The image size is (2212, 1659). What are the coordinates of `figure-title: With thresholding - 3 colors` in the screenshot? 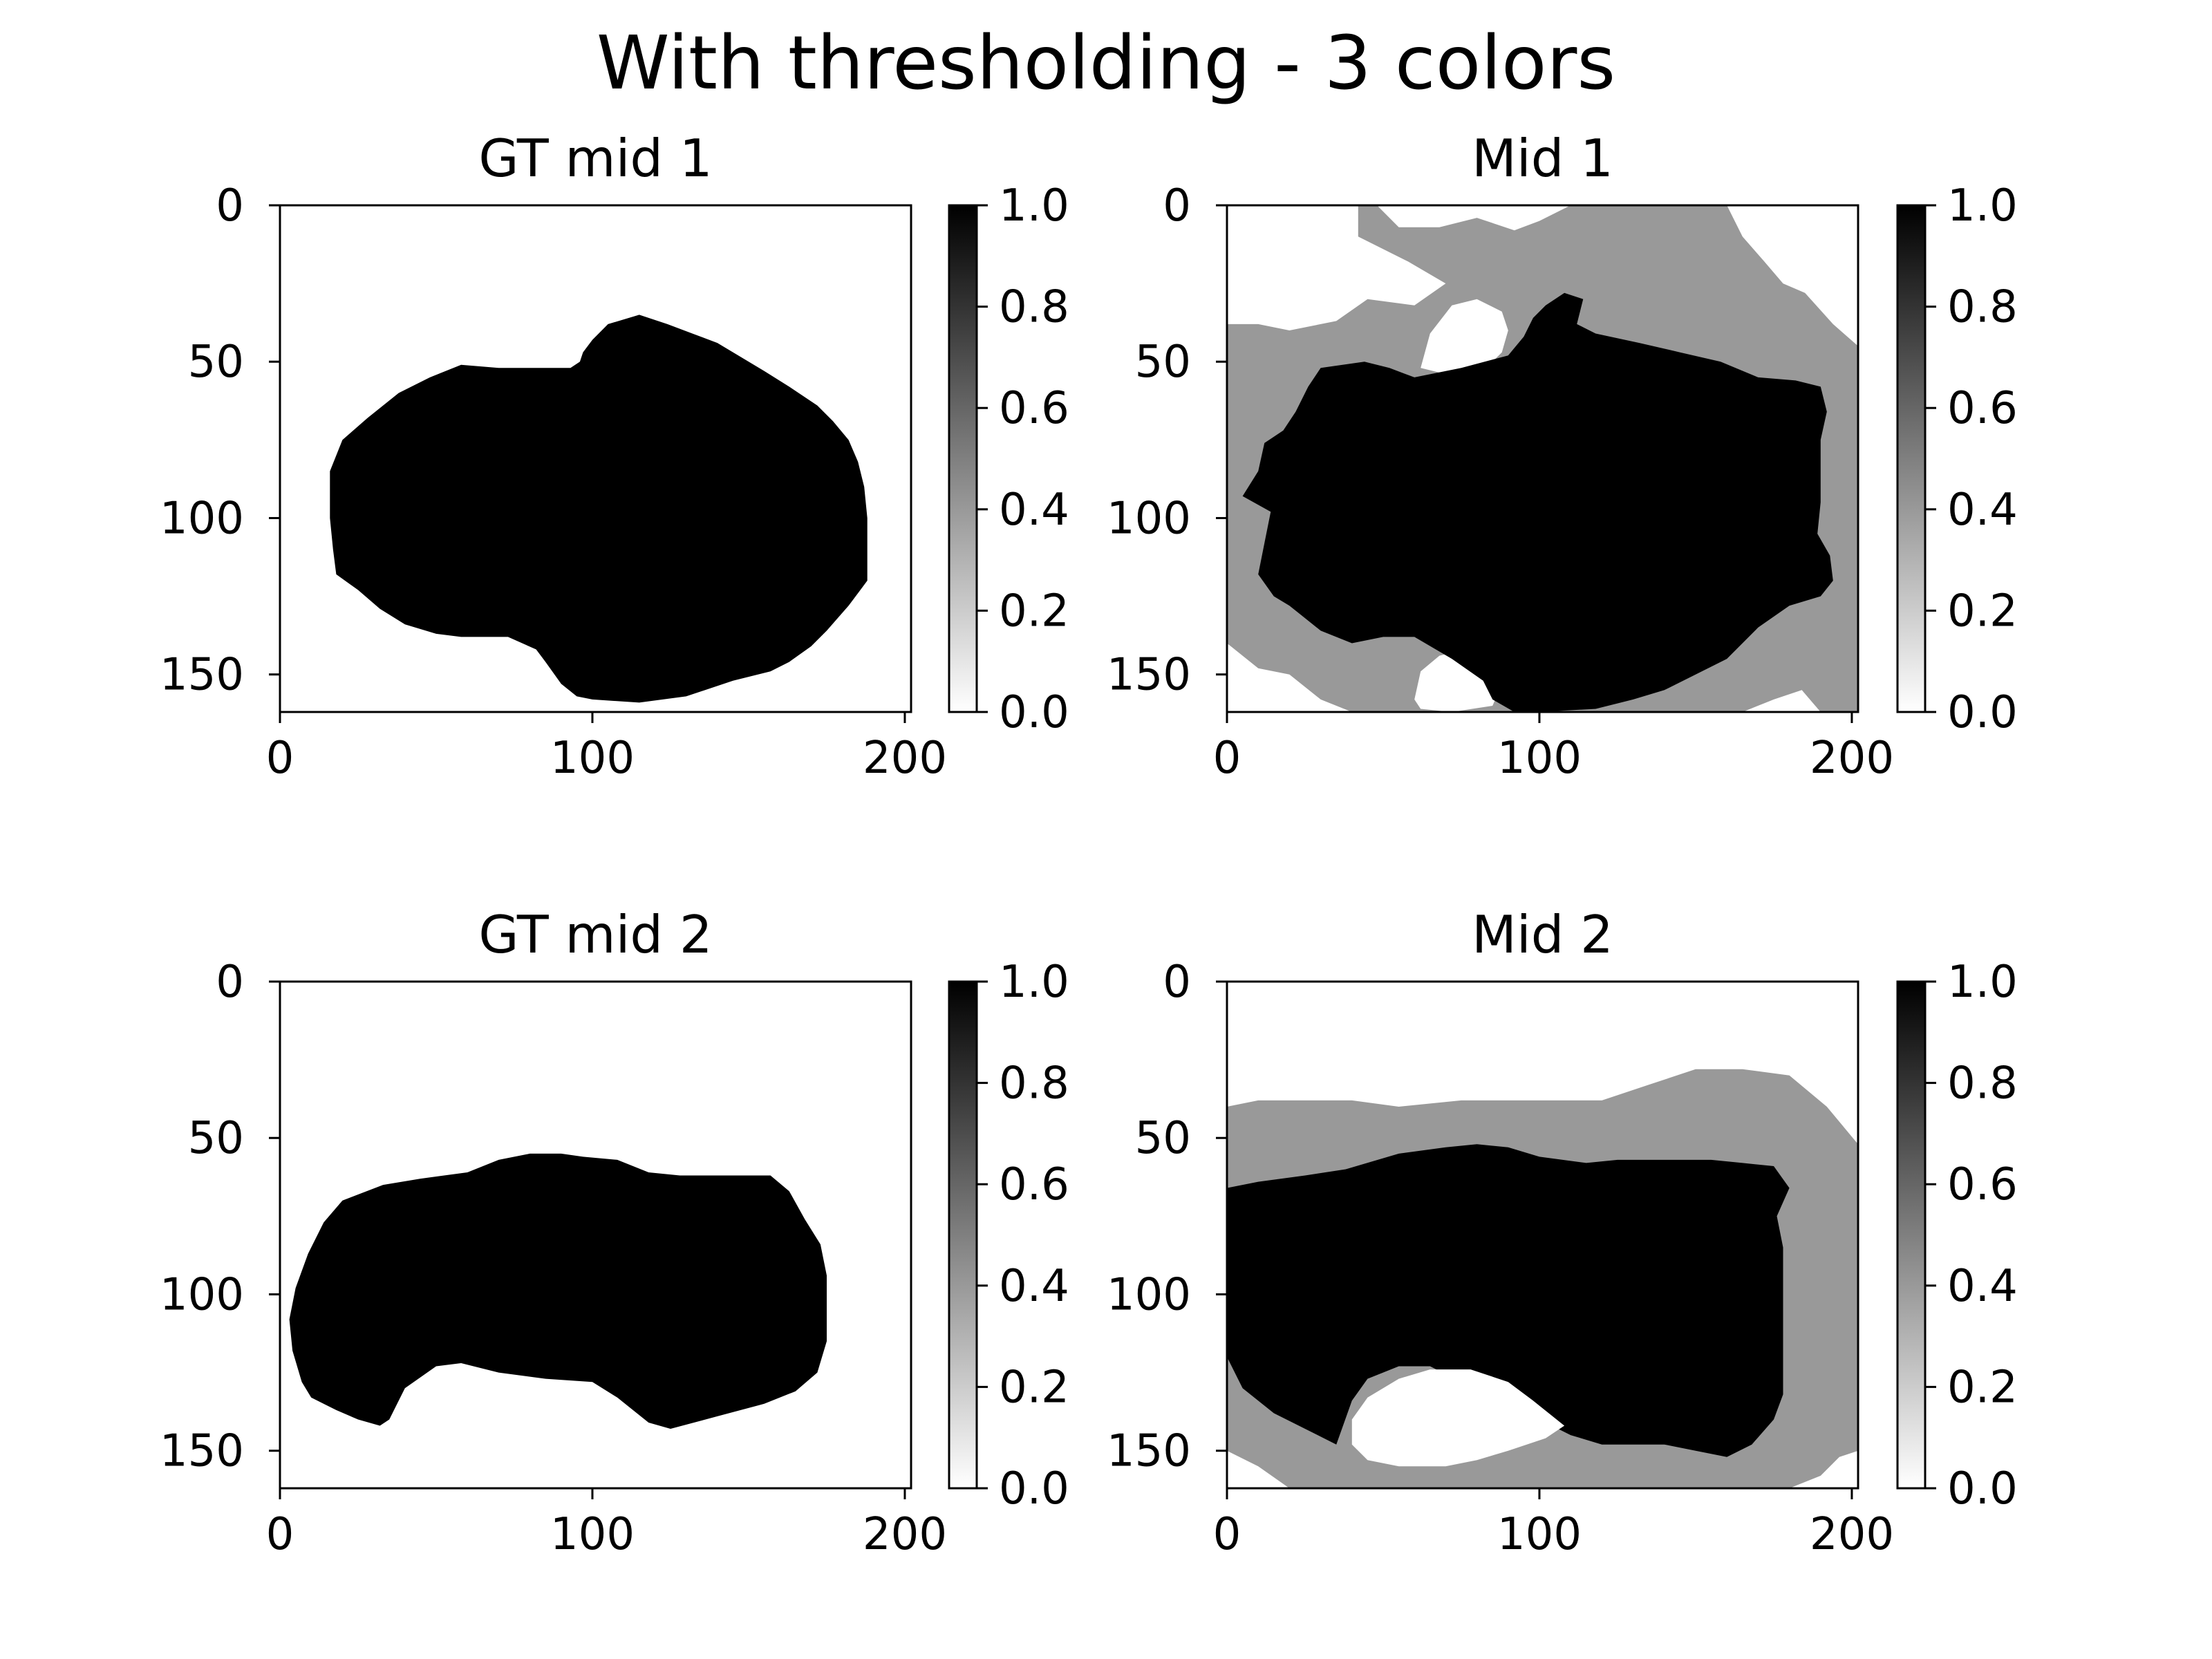 It's located at (1106, 63).